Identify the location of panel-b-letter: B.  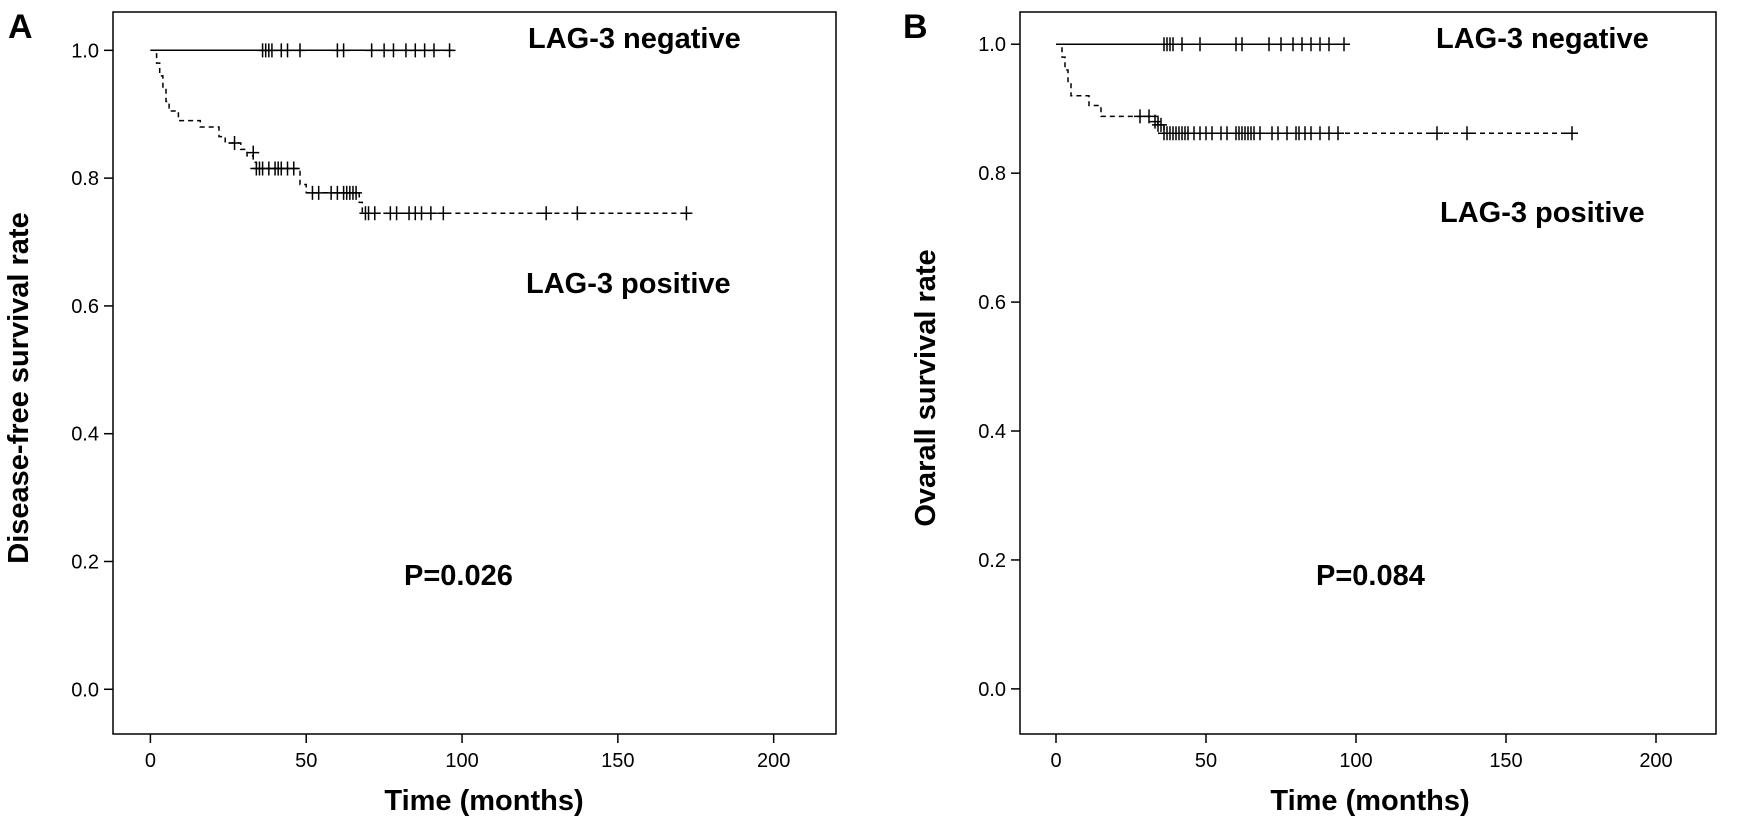
(915, 27).